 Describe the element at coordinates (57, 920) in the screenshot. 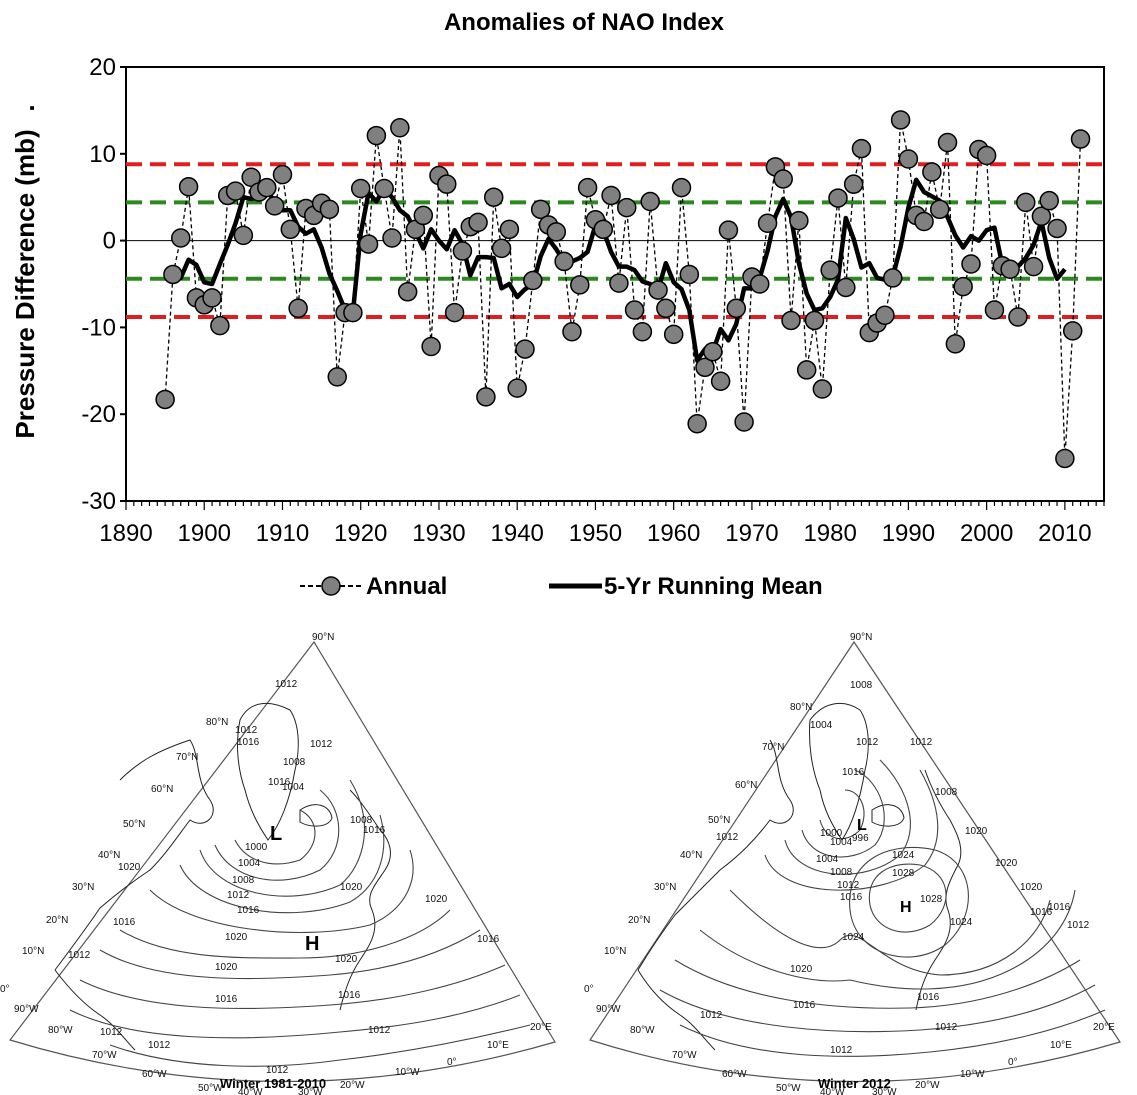

I see `lat-label: 20°N` at that location.